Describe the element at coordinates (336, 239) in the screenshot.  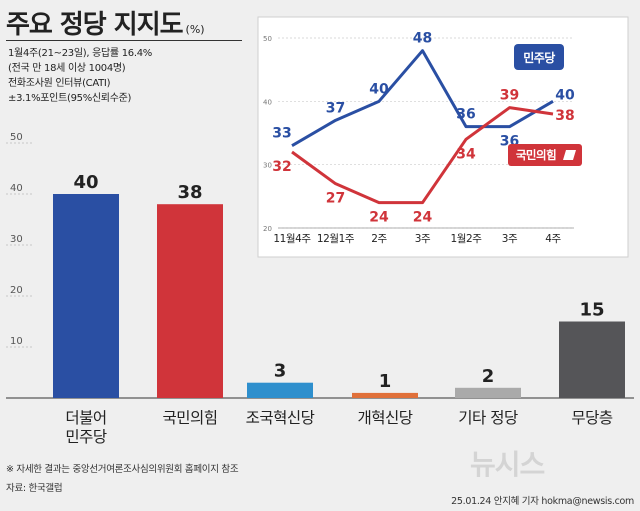
I see `line-x-label: 12월1주` at that location.